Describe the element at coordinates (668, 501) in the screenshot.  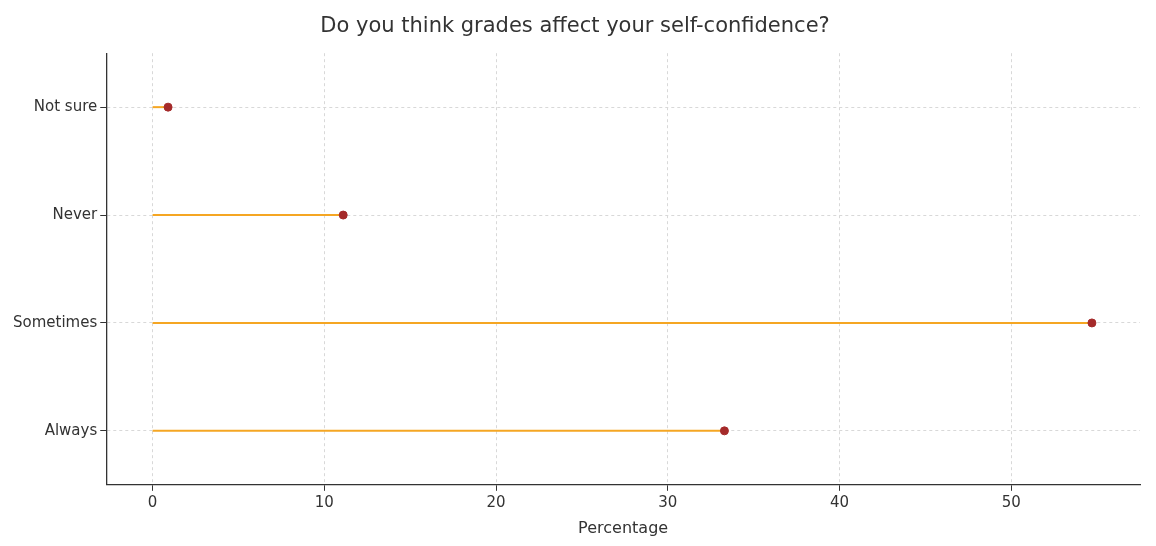
I see `x-tick-label: 30` at that location.